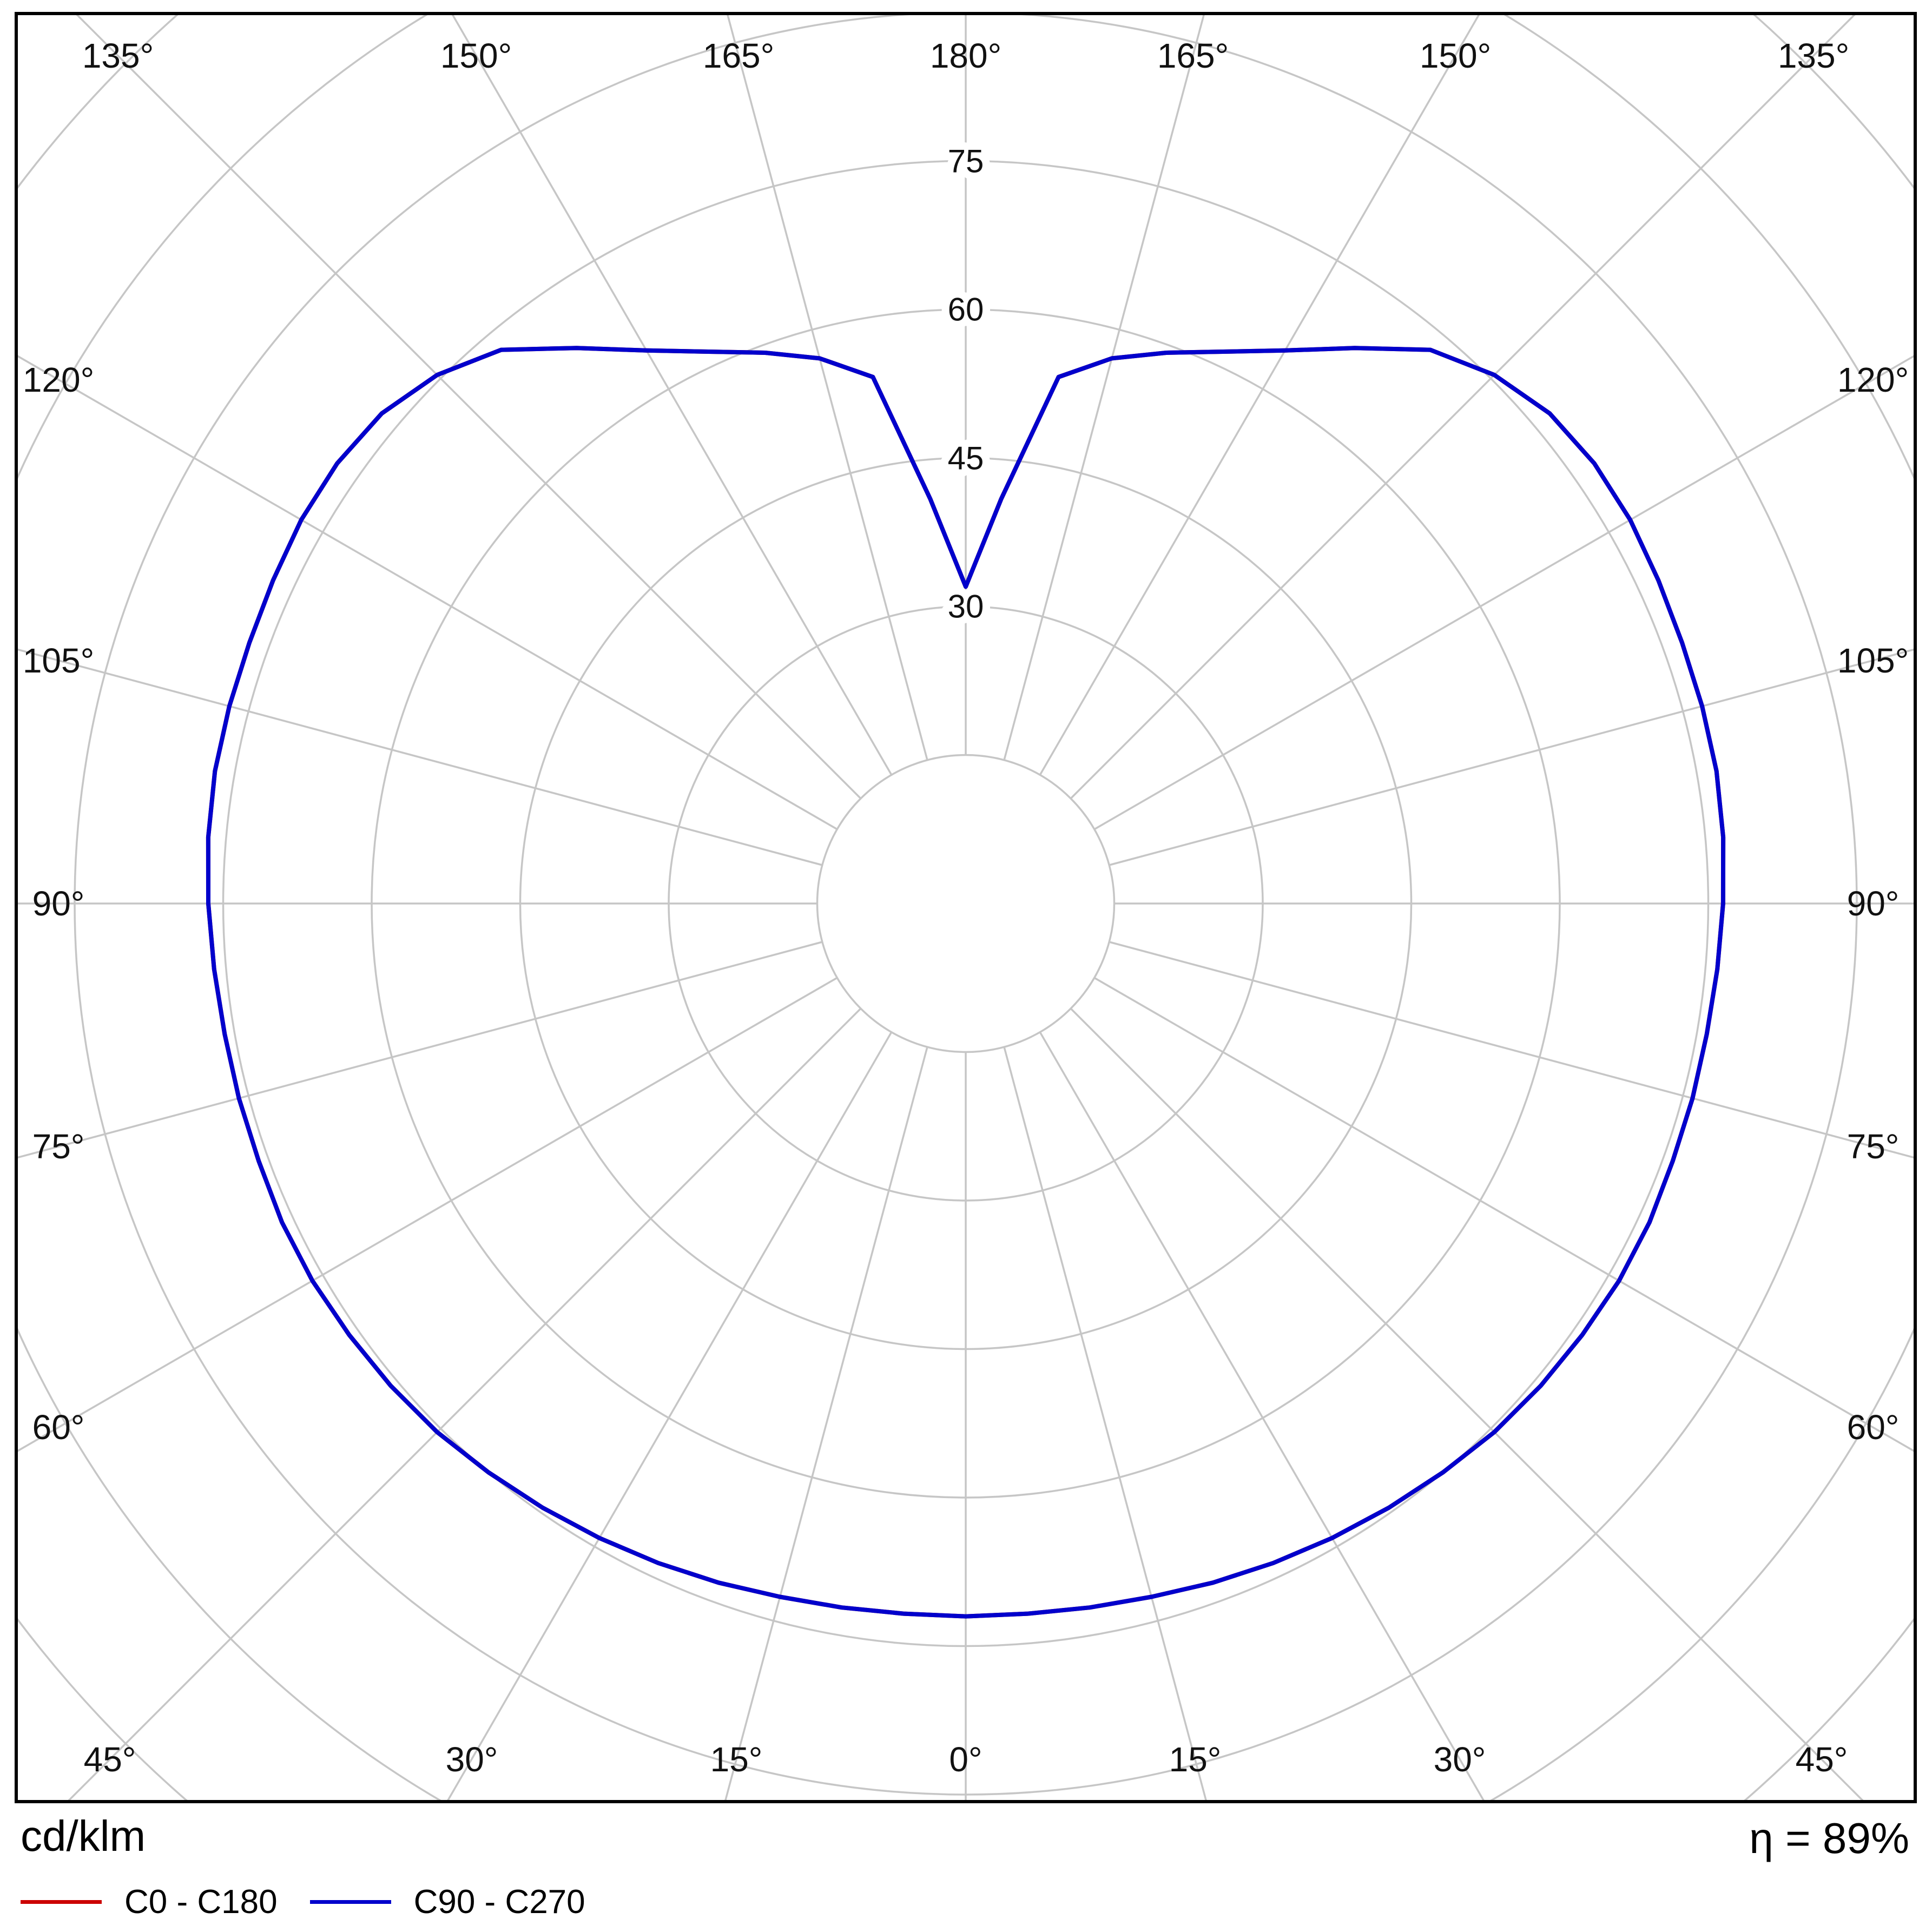  What do you see at coordinates (1873, 660) in the screenshot?
I see `angle-label-105-right: 105°` at bounding box center [1873, 660].